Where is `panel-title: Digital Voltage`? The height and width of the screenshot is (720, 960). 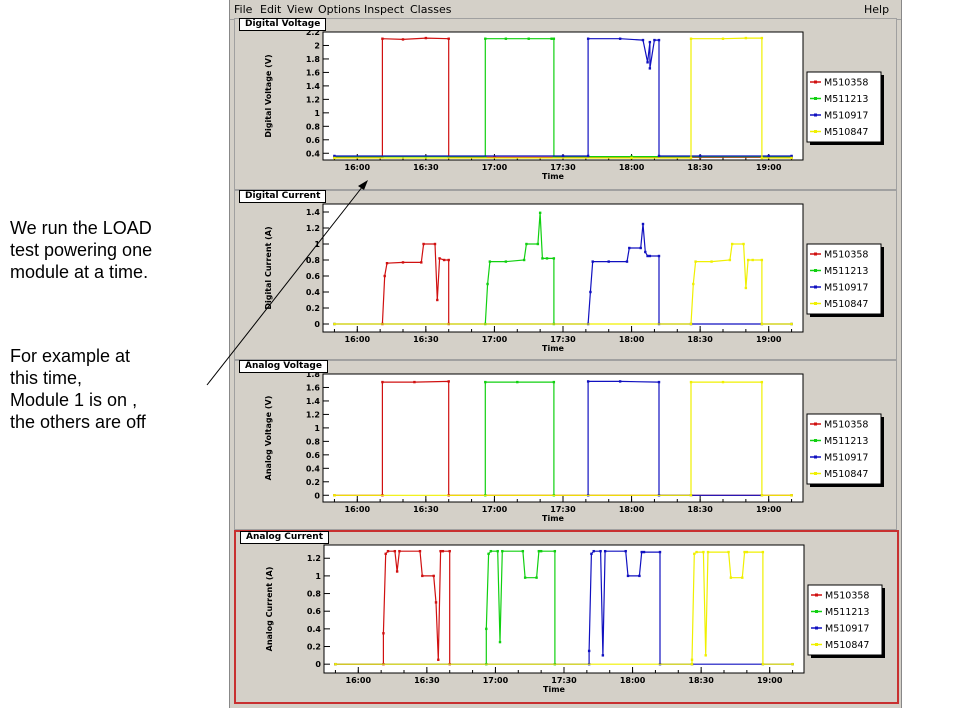 panel-title: Digital Voltage is located at coordinates (283, 24).